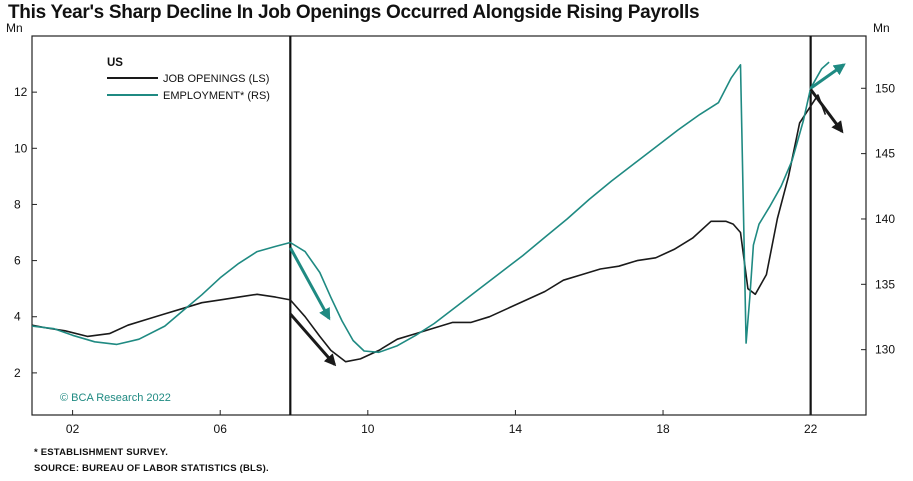 The image size is (913, 481). I want to click on left-tick-label: 6, so click(17, 261).